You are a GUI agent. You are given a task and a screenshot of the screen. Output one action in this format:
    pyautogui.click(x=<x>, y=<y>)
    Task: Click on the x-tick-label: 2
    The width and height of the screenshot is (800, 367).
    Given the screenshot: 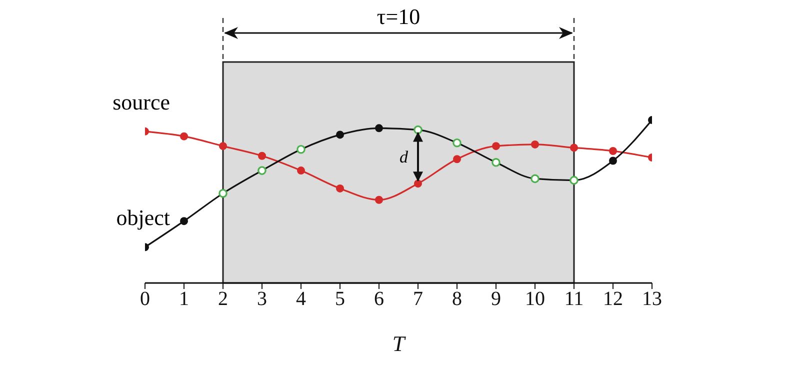 What is the action you would take?
    pyautogui.click(x=223, y=299)
    